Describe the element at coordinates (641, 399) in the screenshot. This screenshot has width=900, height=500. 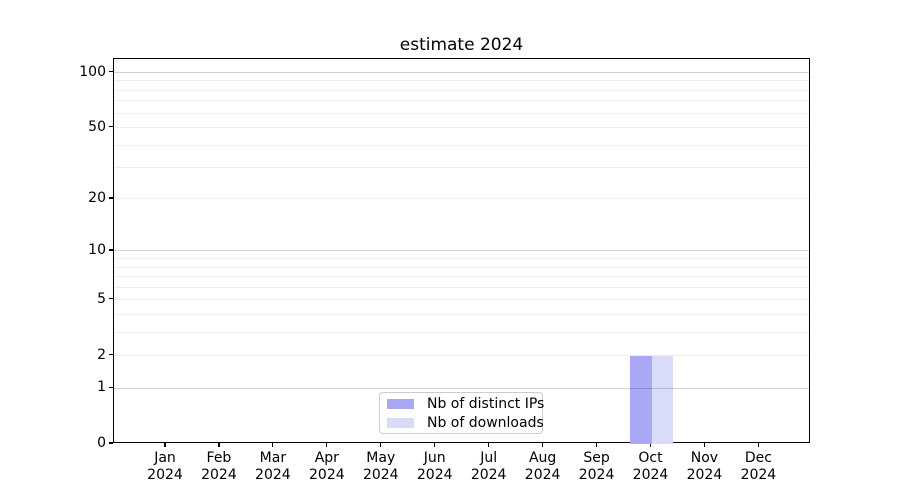
I see `bar-distinct-ips-oct` at that location.